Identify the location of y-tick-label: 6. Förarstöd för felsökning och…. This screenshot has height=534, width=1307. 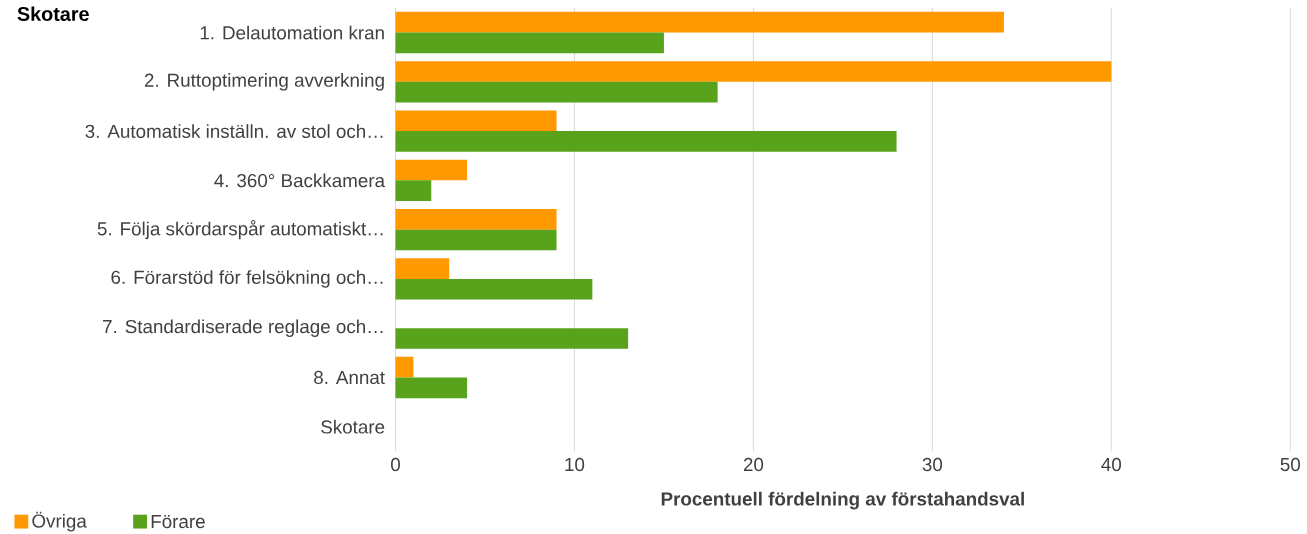
(247, 278).